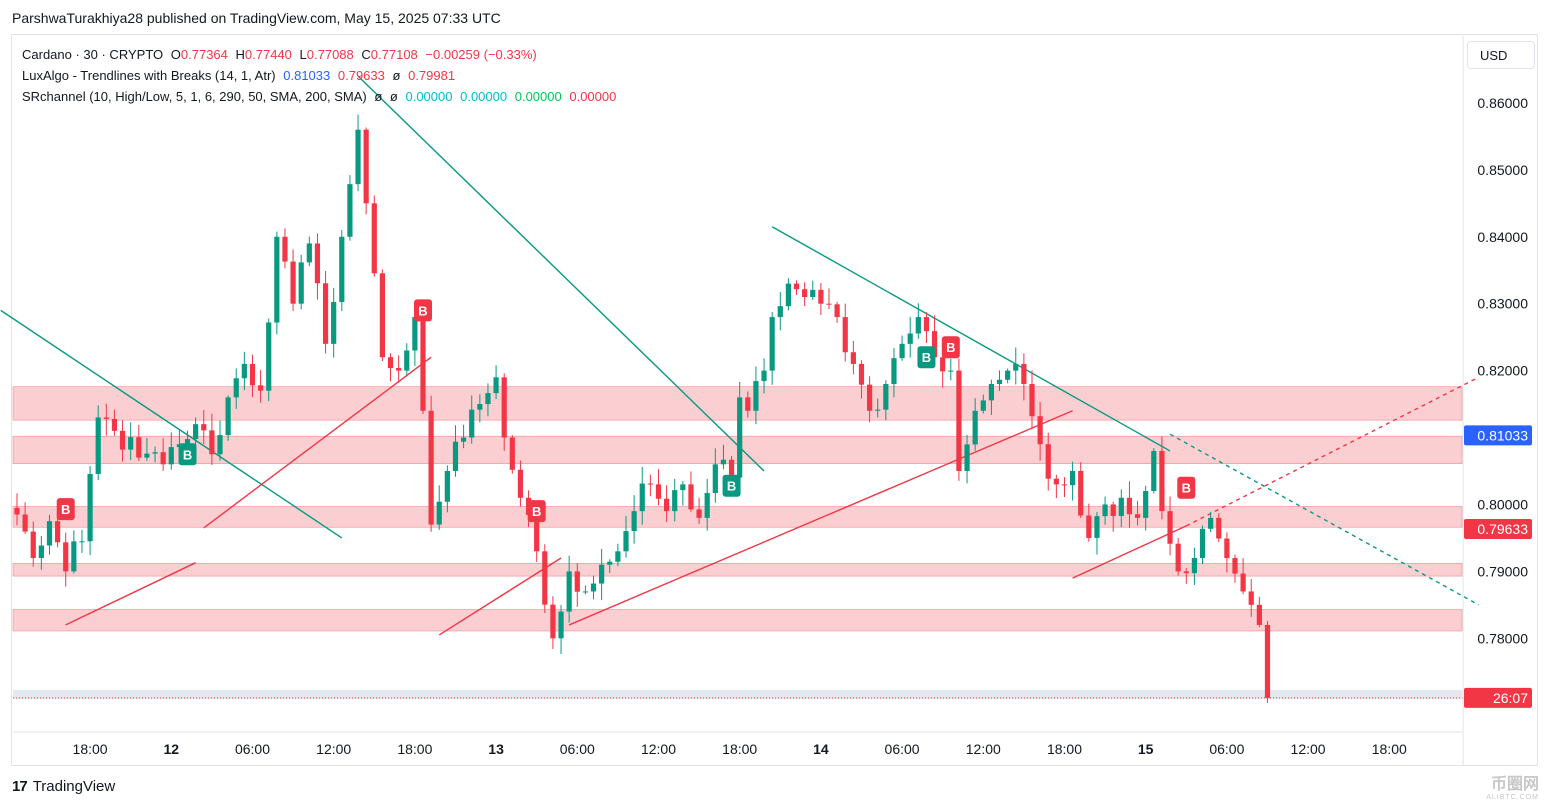  I want to click on price-tick-label: 0.80000, so click(1502, 504).